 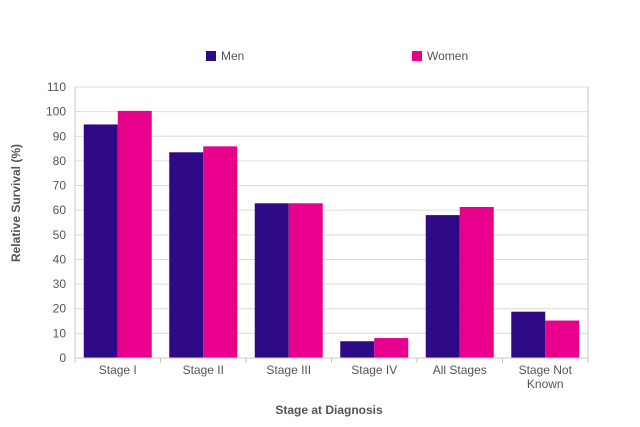 I want to click on y-tick-label: 100, so click(x=56, y=112).